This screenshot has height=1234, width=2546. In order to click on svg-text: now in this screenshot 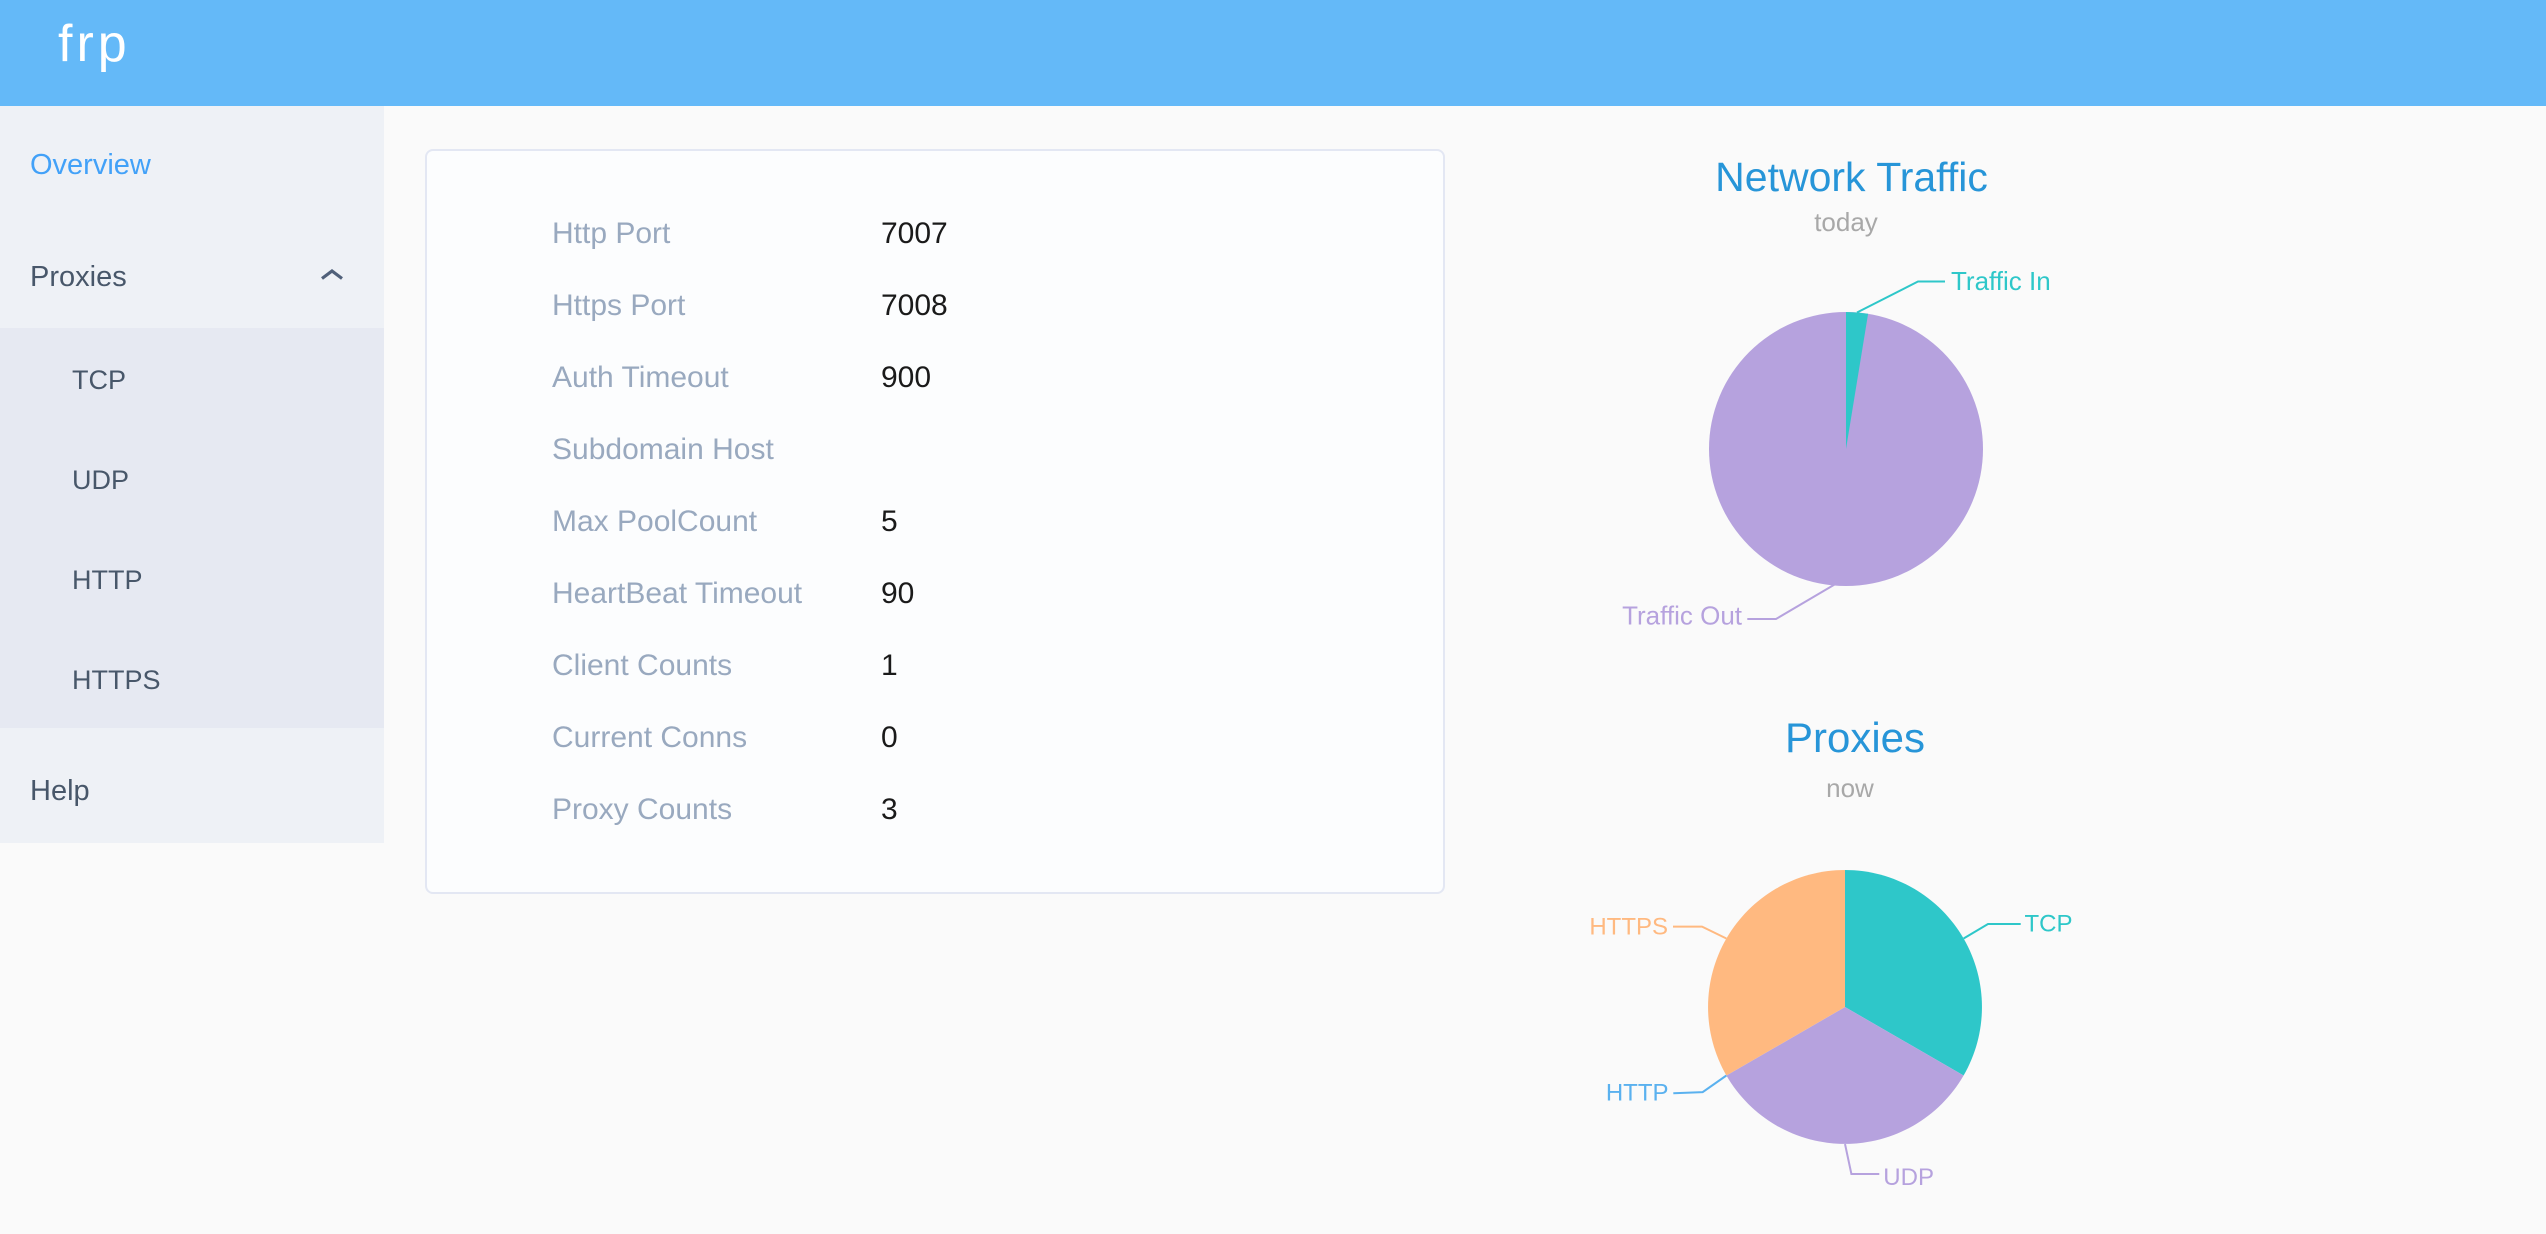, I will do `click(1850, 788)`.